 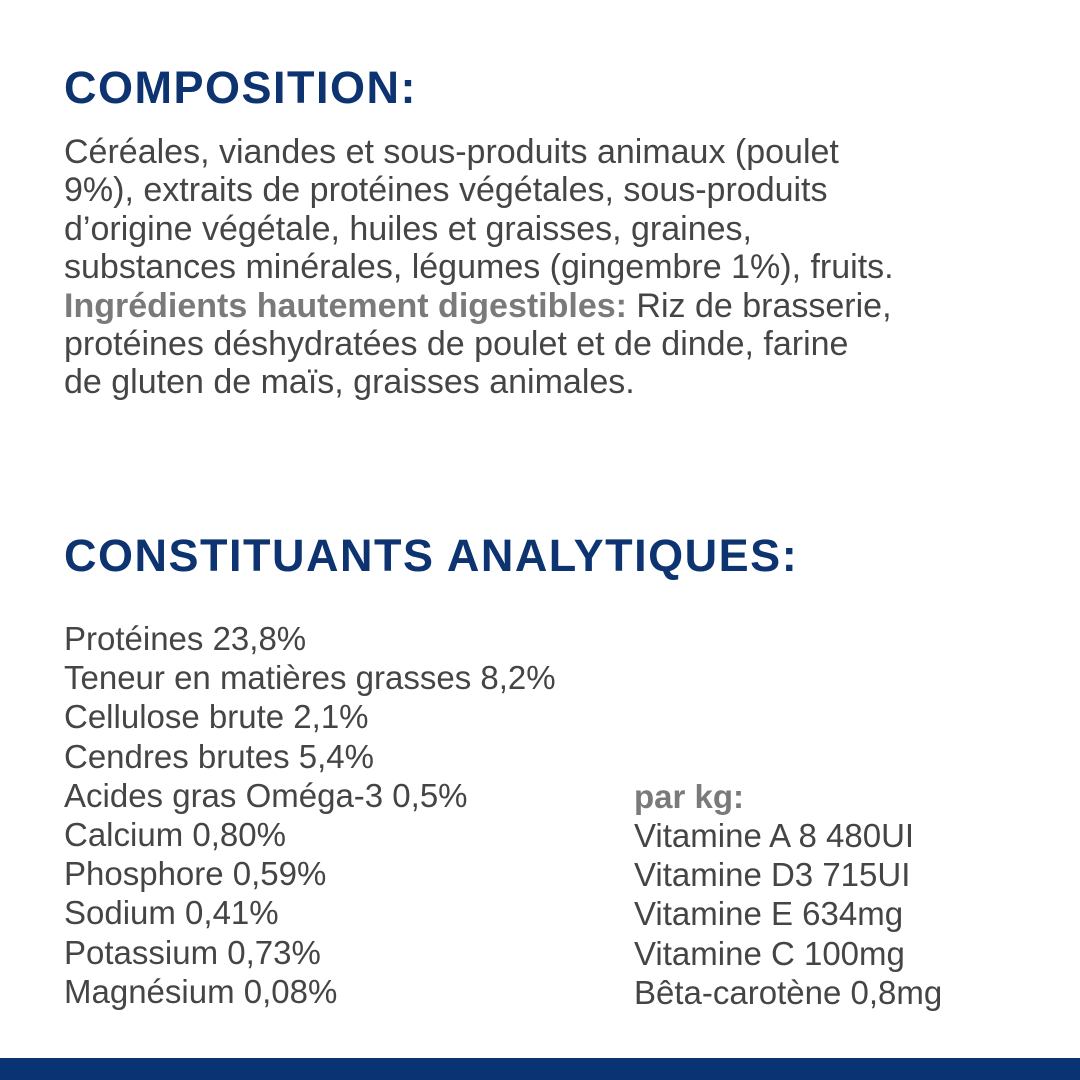 What do you see at coordinates (345, 305) in the screenshot?
I see `digestible-label: Ingrédients hautement digestibles:` at bounding box center [345, 305].